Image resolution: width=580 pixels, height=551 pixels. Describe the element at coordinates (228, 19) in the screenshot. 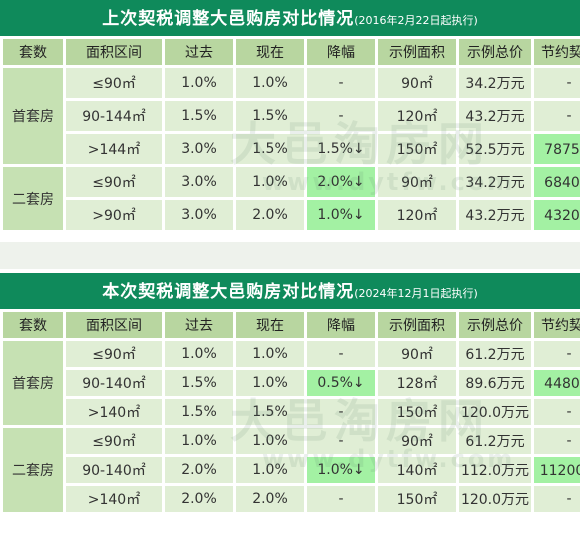

I see `title-text: 上次契税调整大邑购房对比情况` at that location.